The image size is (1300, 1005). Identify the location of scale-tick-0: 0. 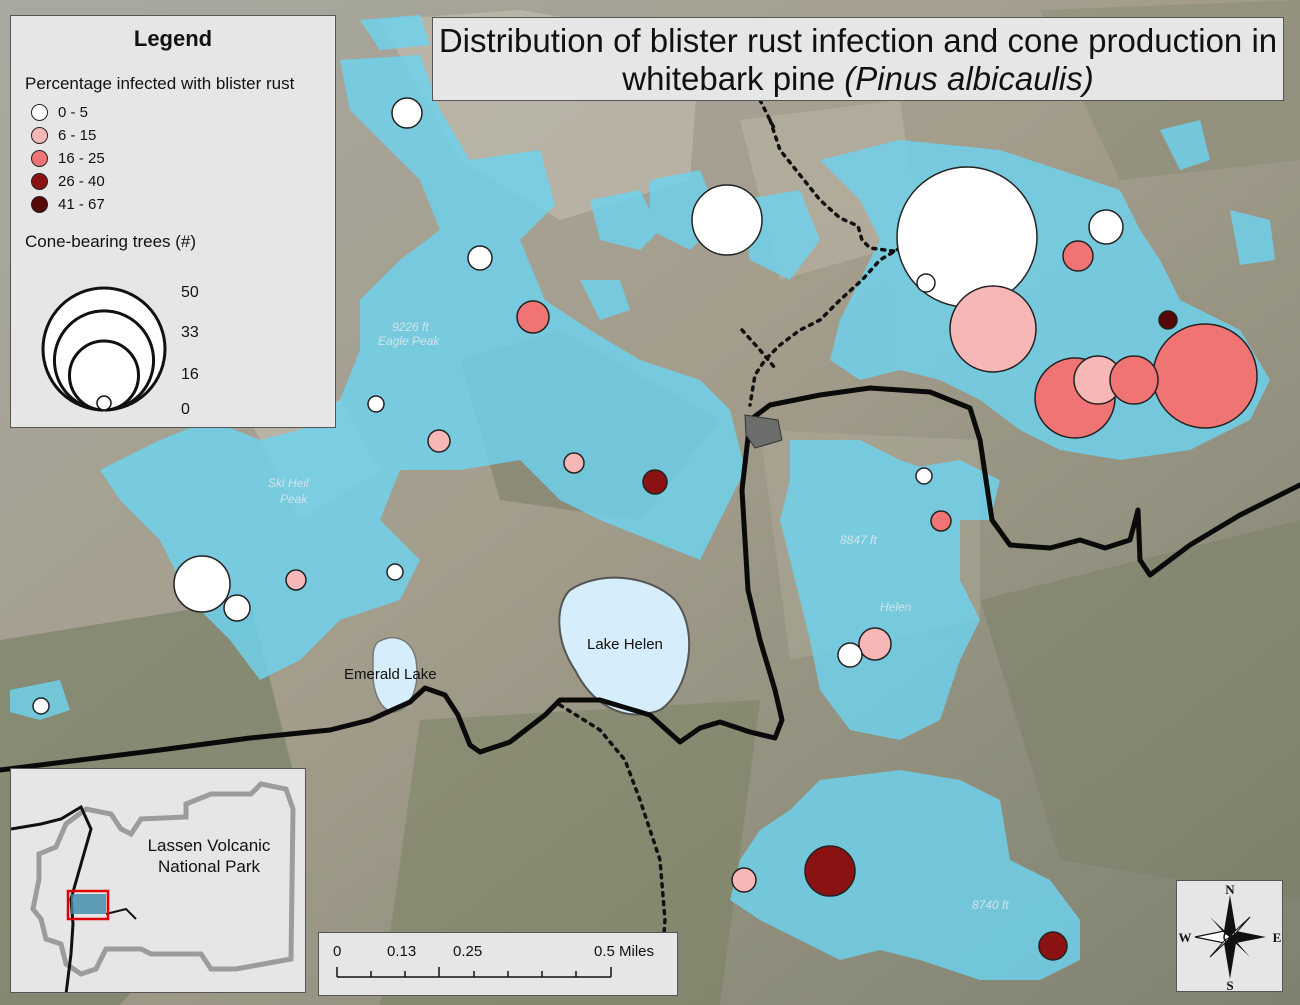
(337, 951).